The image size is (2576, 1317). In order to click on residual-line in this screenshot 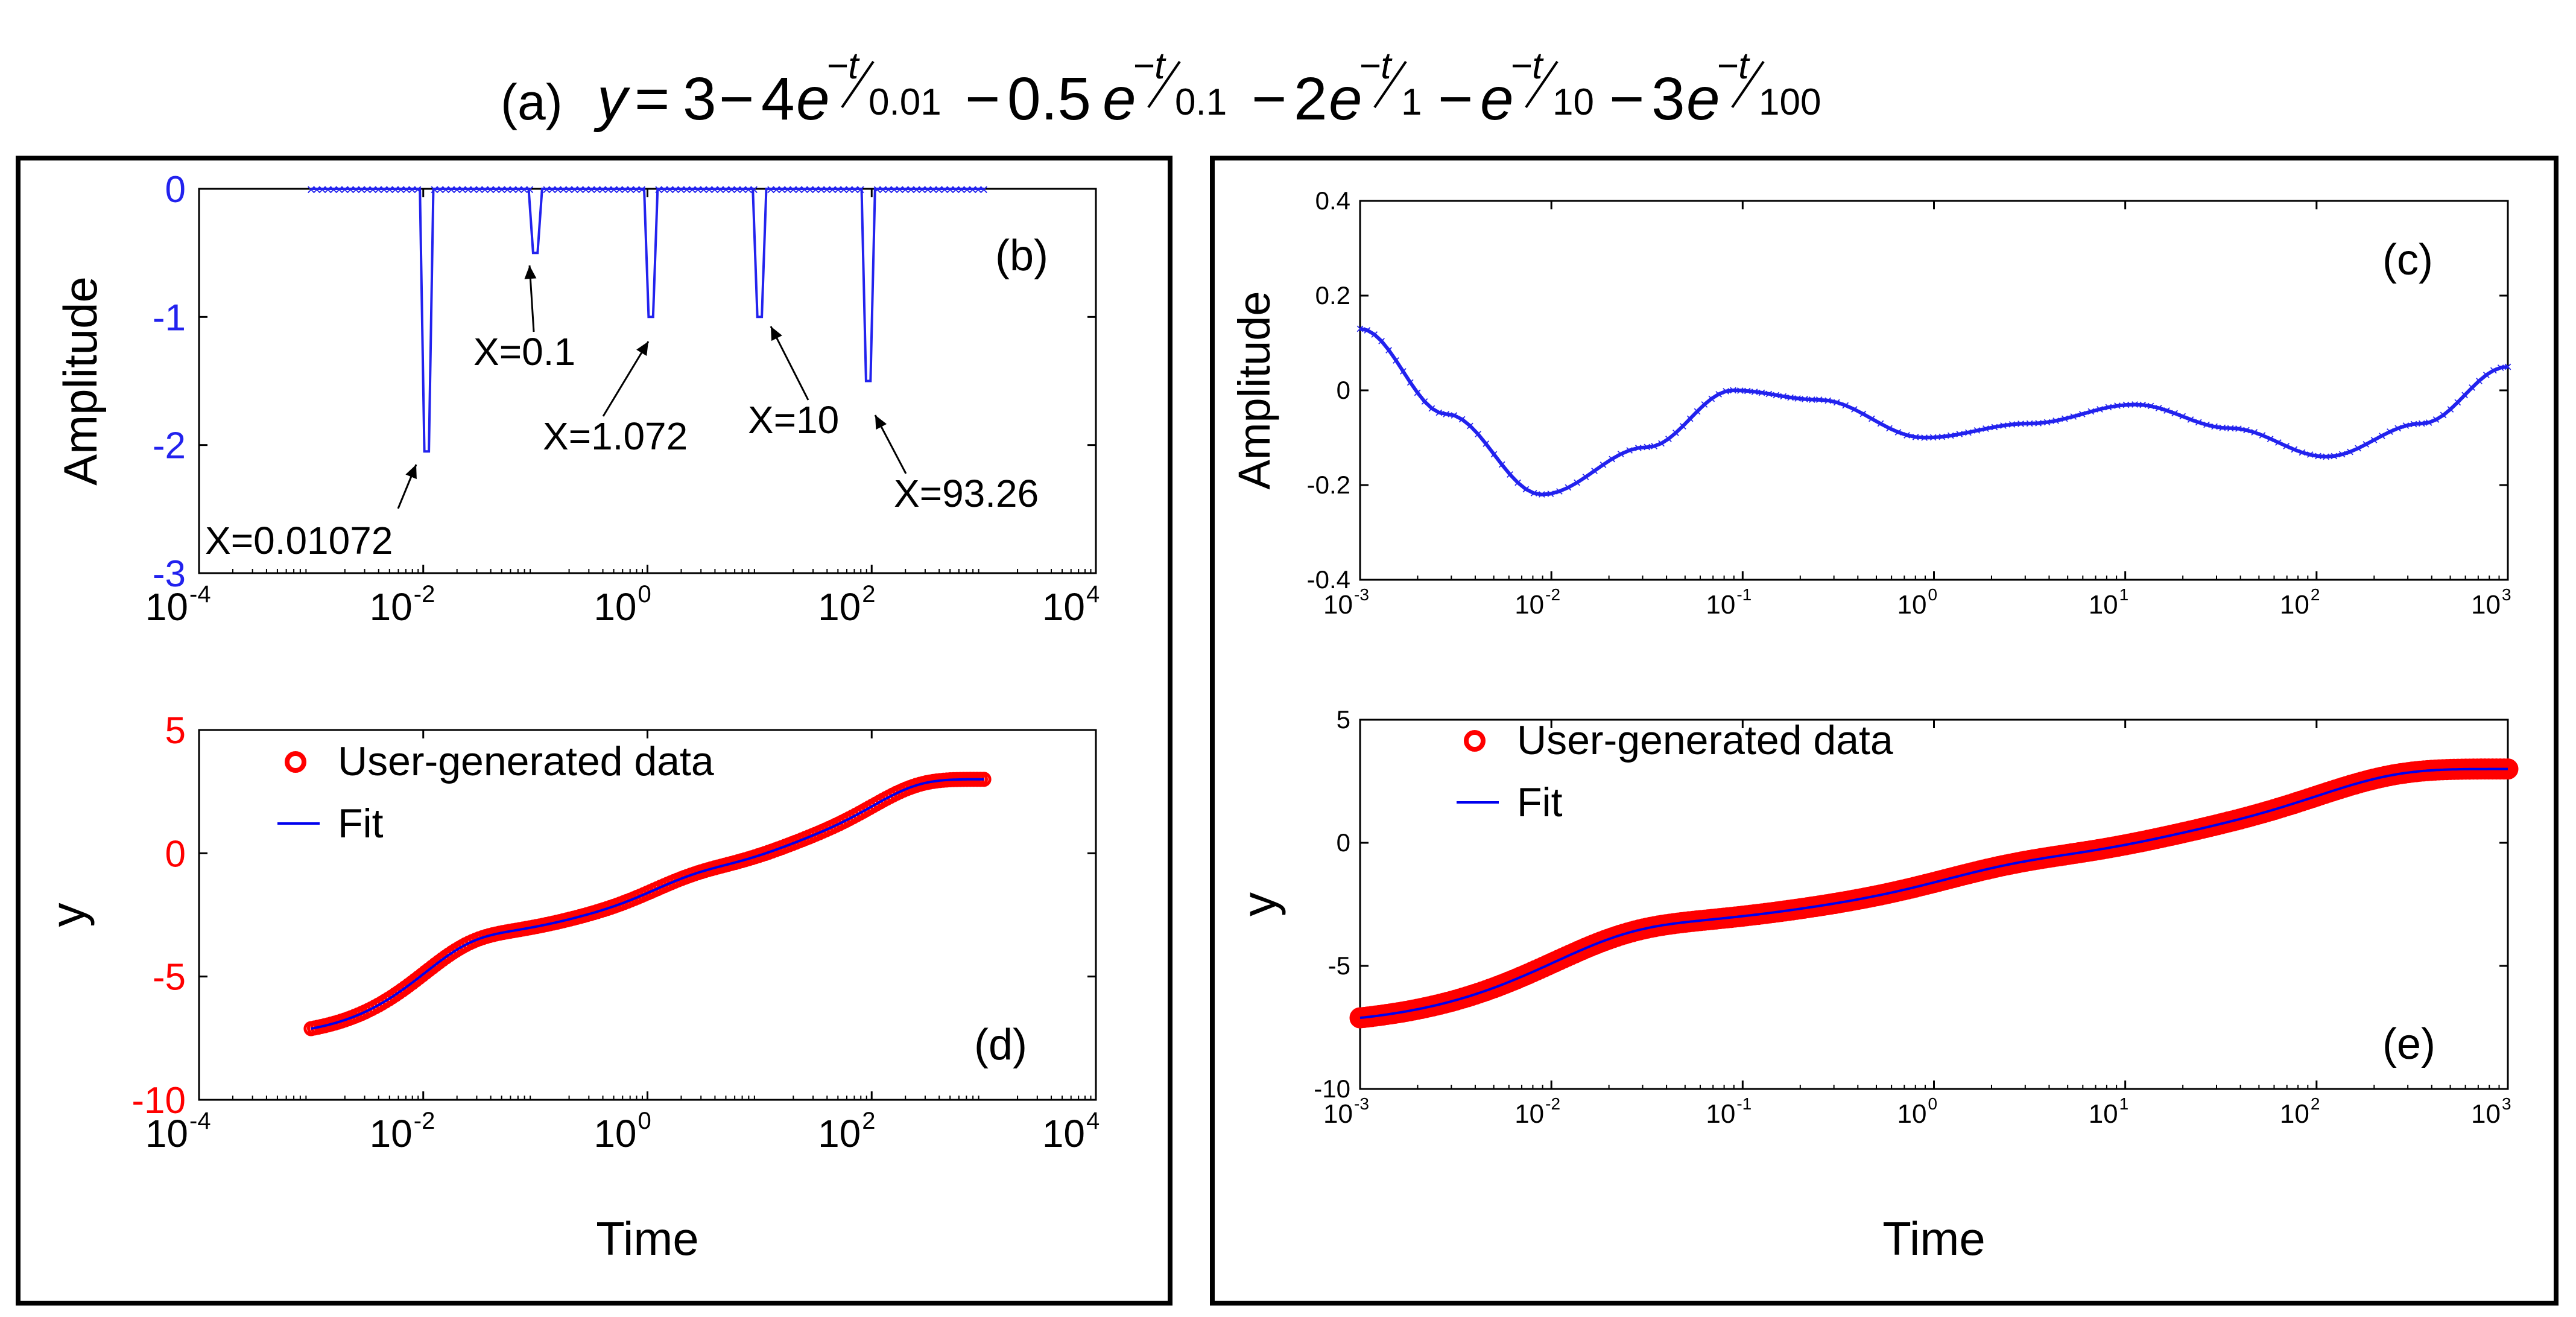, I will do `click(1933, 412)`.